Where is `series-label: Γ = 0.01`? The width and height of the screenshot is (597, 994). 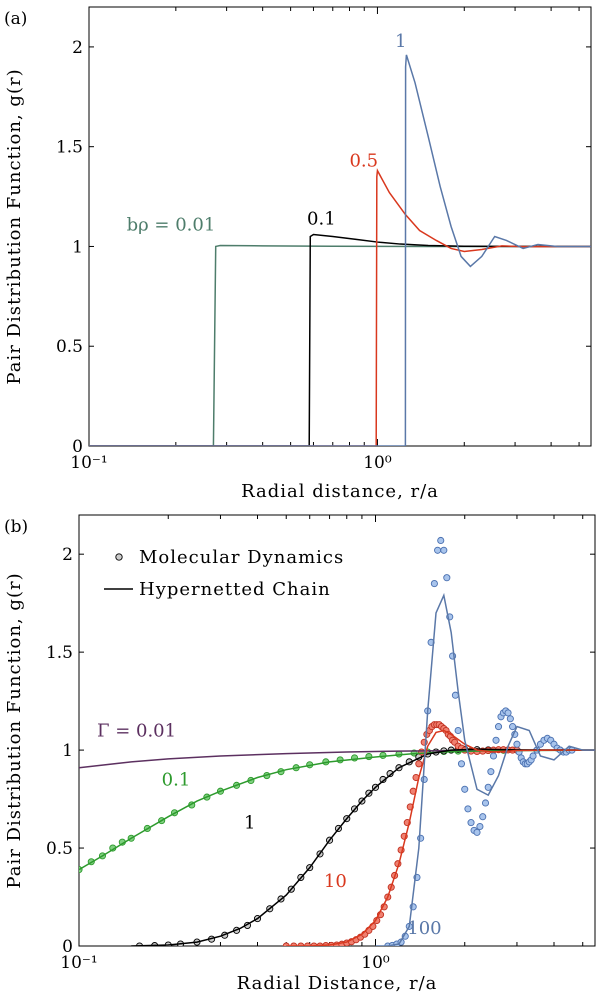
series-label: Γ = 0.01 is located at coordinates (136, 730).